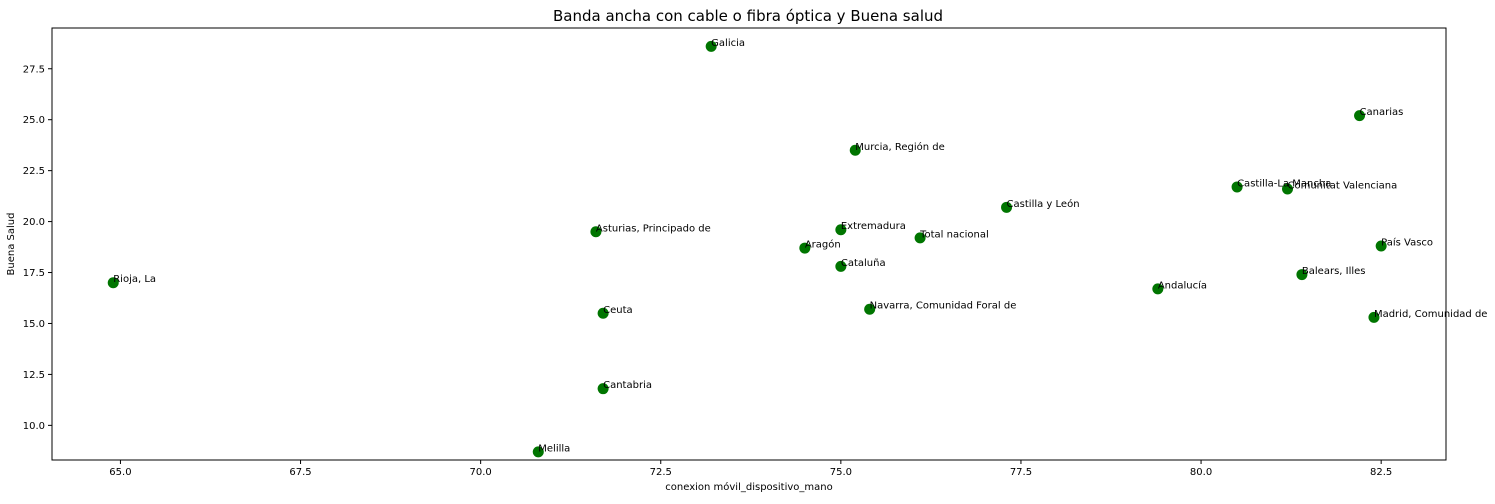 The image size is (1495, 504). Describe the element at coordinates (943, 306) in the screenshot. I see `point-label: Navarra, Comunidad Foral de` at that location.